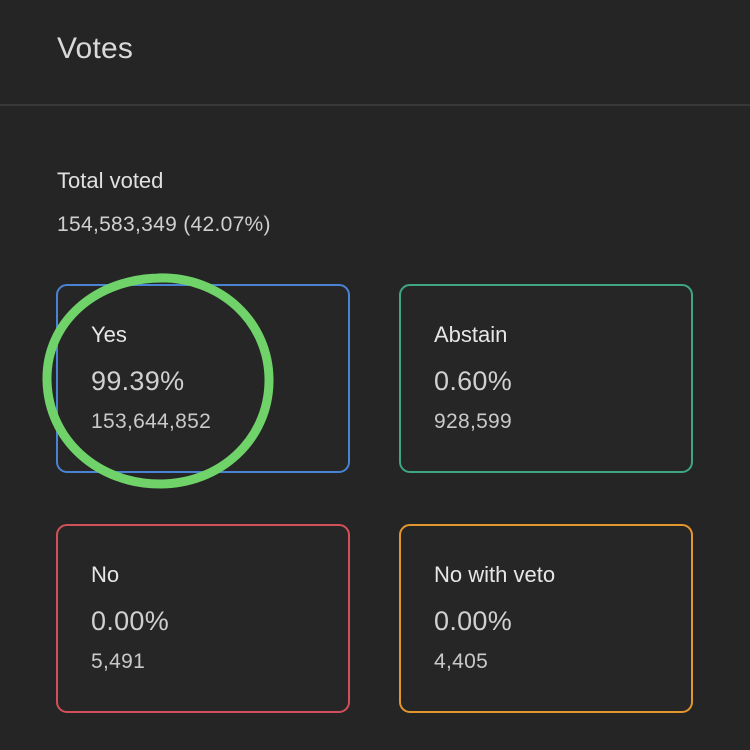 The height and width of the screenshot is (750, 750). What do you see at coordinates (546, 378) in the screenshot?
I see `vote-card-abstain: Abstain 0.60% 928,599` at bounding box center [546, 378].